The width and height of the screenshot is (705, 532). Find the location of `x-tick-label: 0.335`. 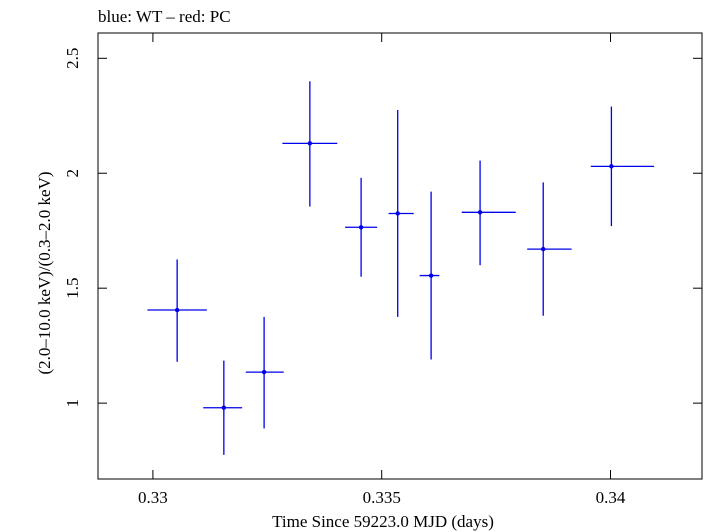

x-tick-label: 0.335 is located at coordinates (382, 497).